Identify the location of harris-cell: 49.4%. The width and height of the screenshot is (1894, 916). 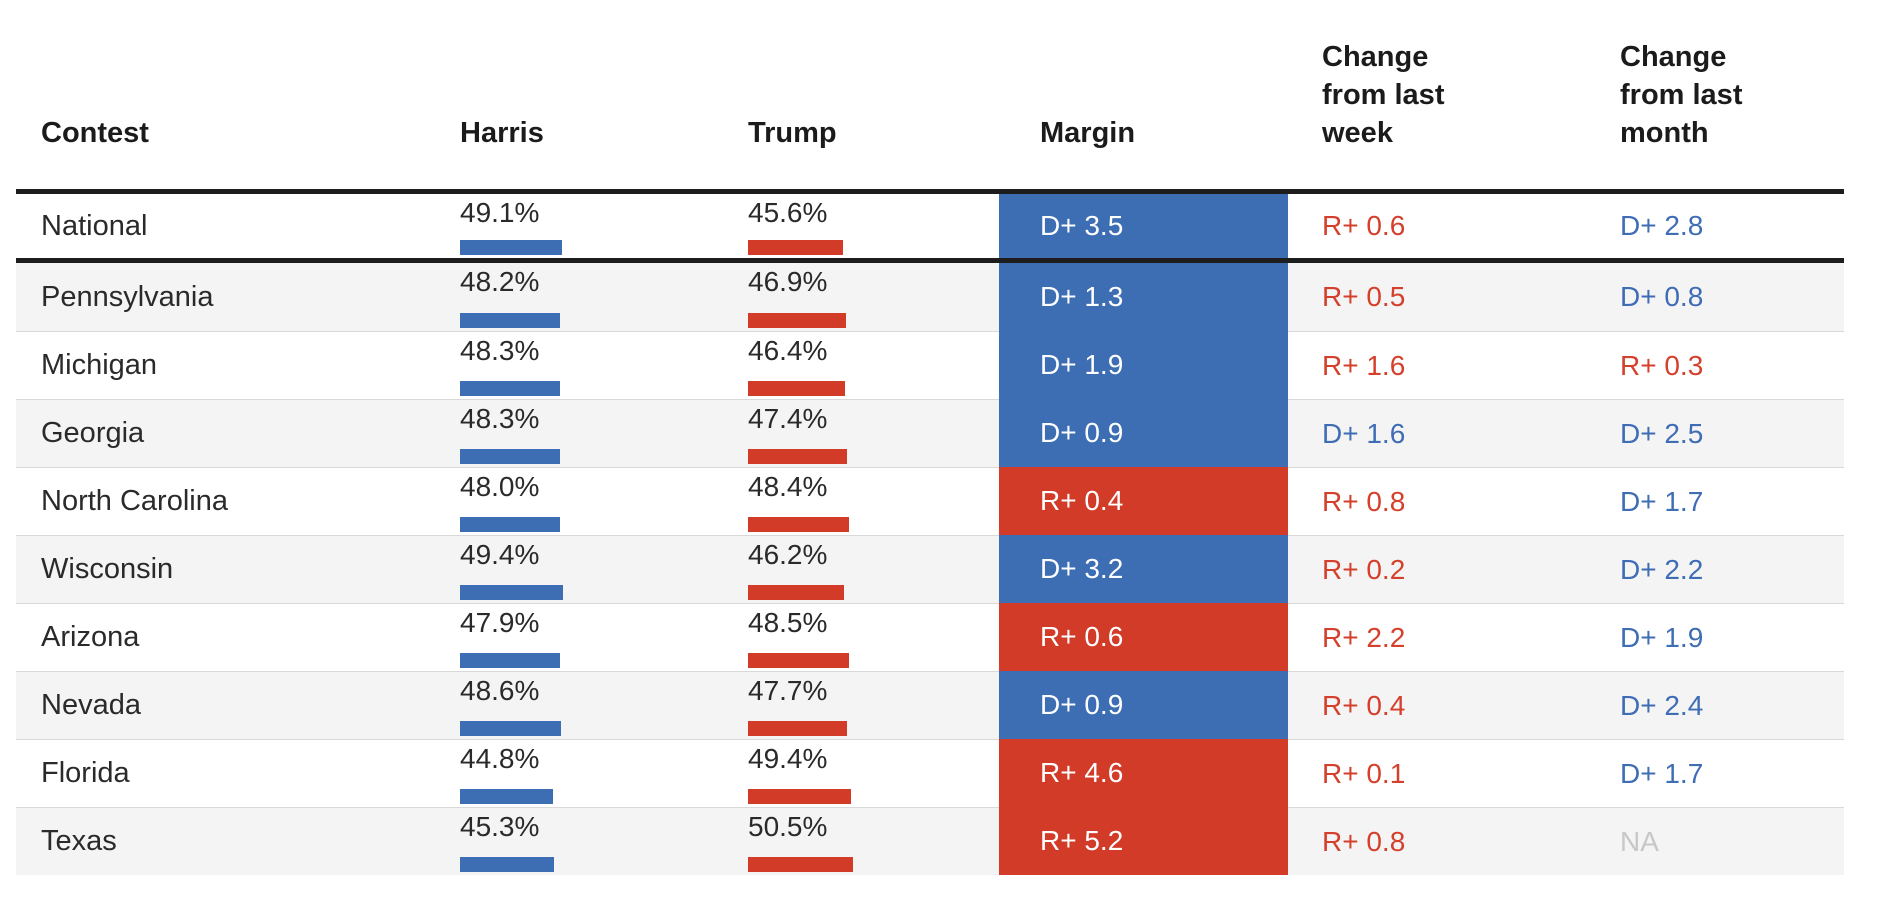
(570, 569).